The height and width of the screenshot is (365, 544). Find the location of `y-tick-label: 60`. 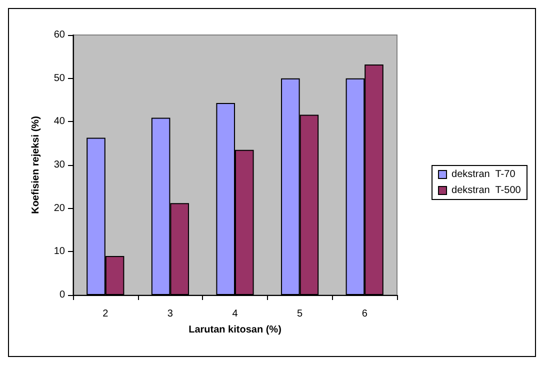

y-tick-label: 60 is located at coordinates (60, 35).